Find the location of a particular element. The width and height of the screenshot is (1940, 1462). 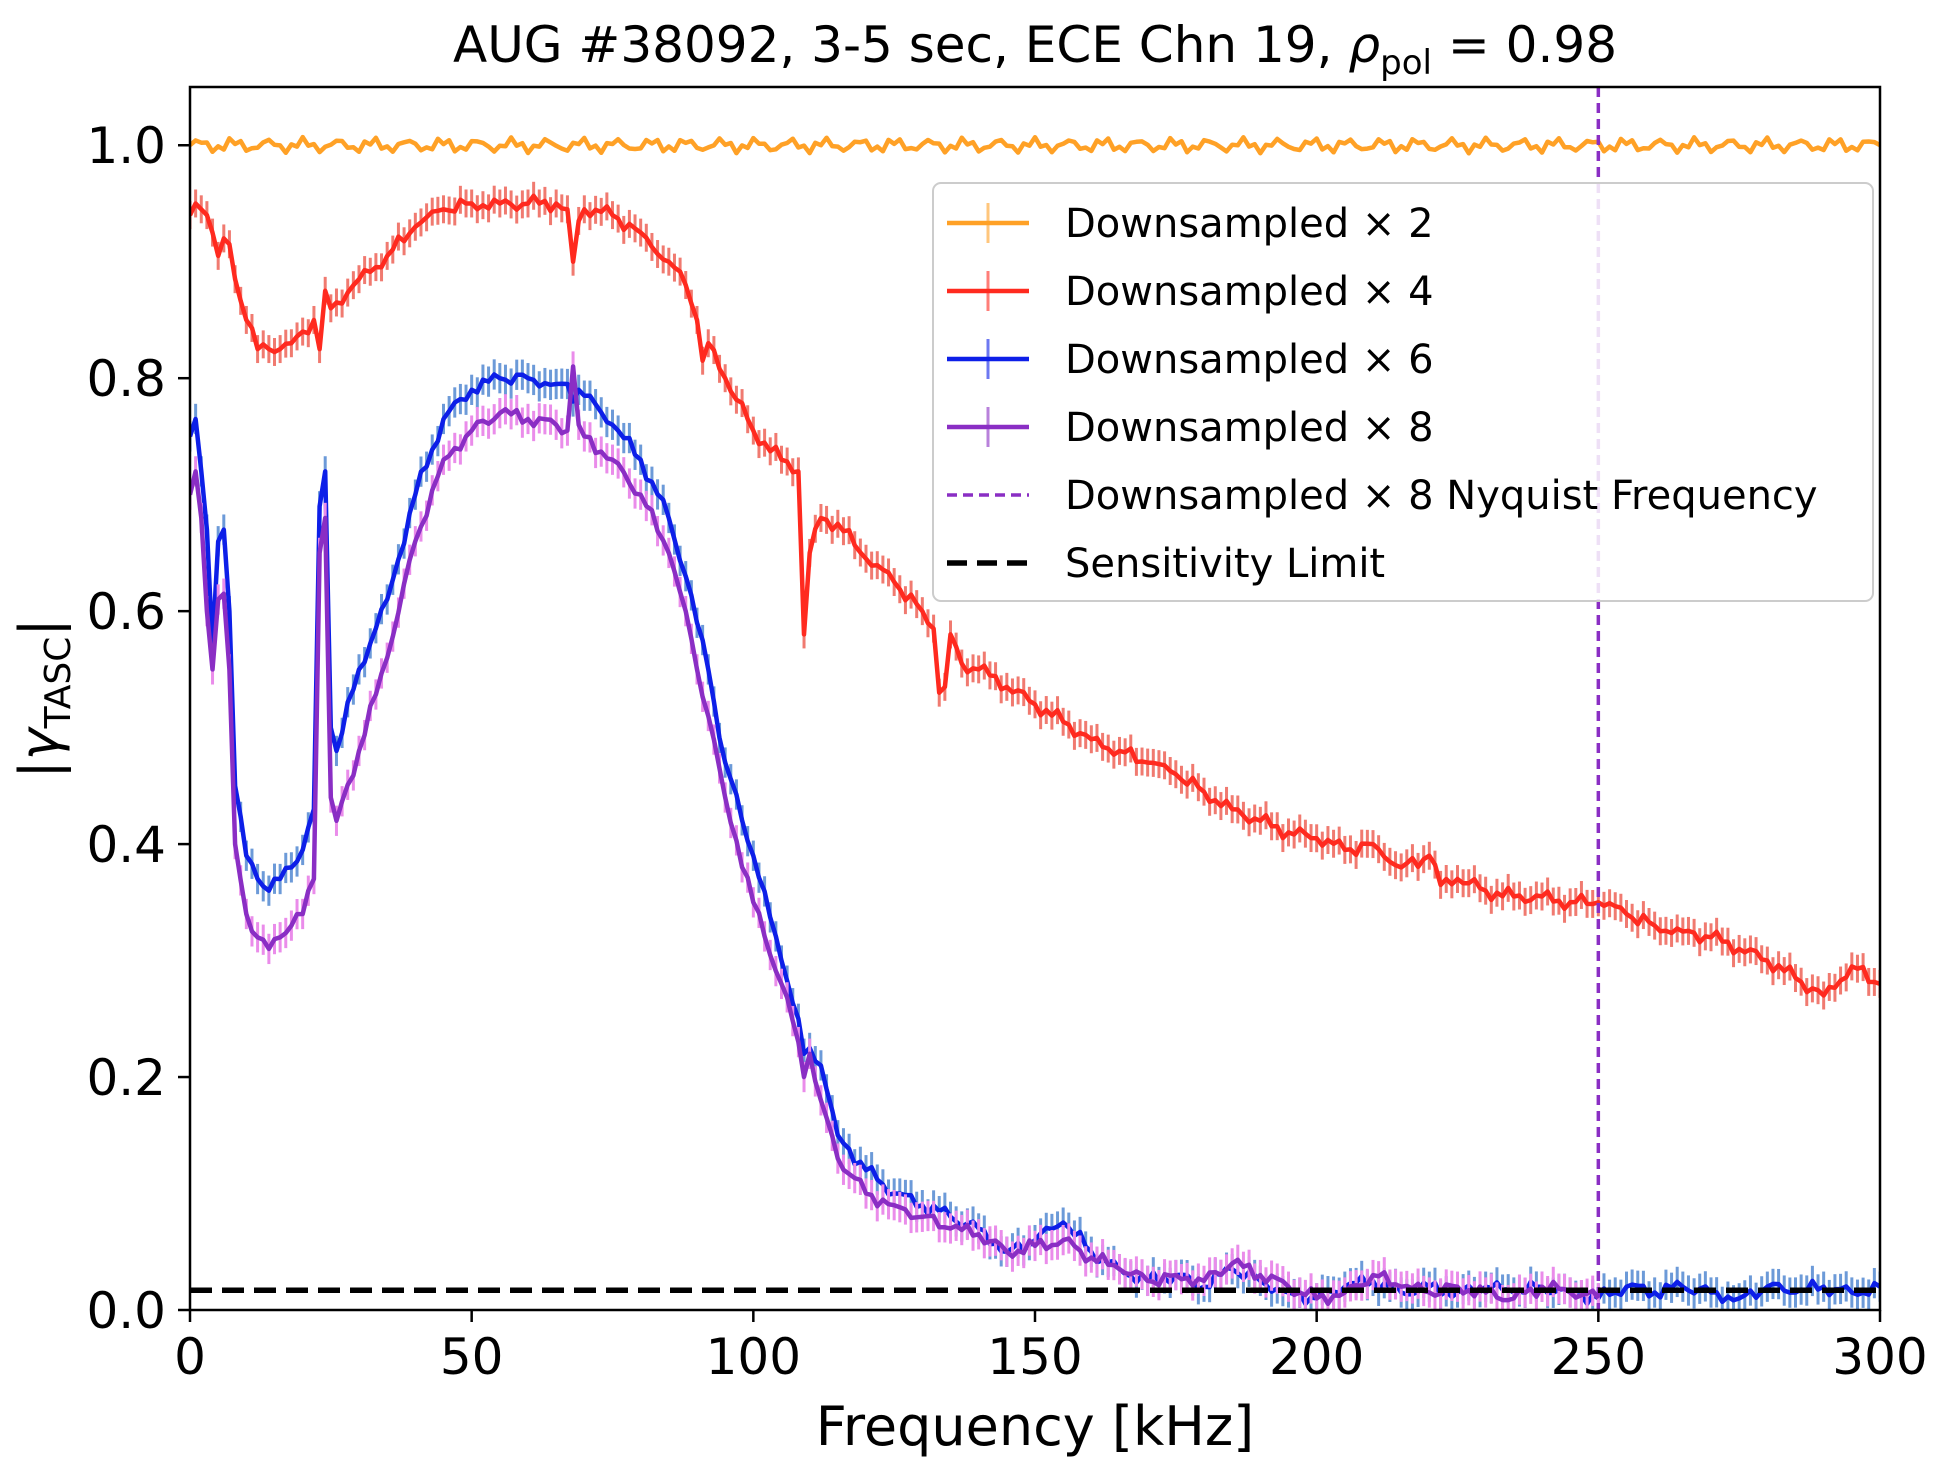

y-tick-label: 0.2 is located at coordinates (126, 1078).